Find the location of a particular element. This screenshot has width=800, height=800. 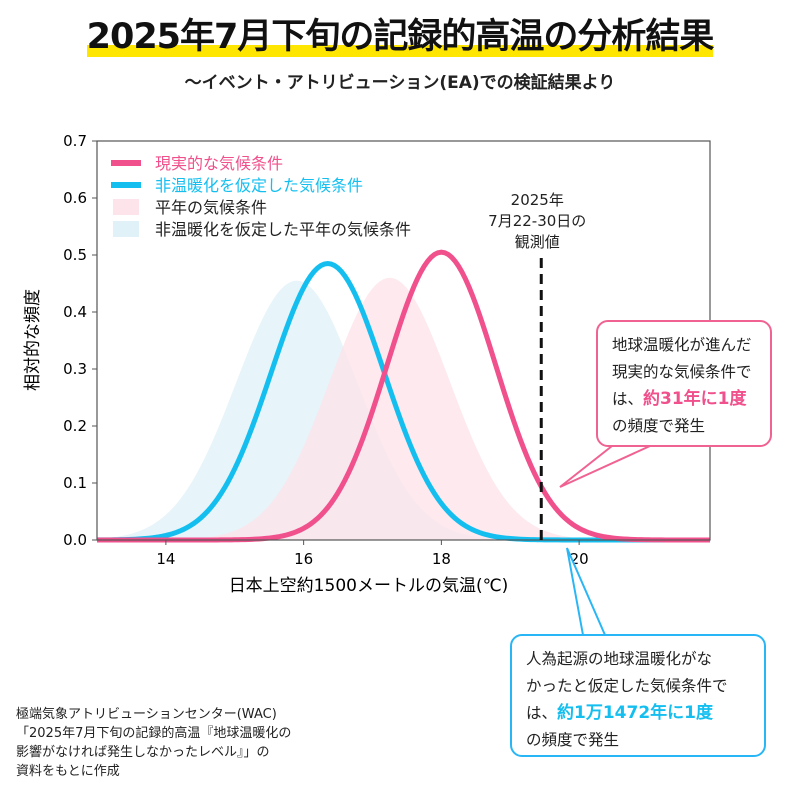

x-axis-label: 日本上空約1500メートルの気温(℃) is located at coordinates (369, 586).